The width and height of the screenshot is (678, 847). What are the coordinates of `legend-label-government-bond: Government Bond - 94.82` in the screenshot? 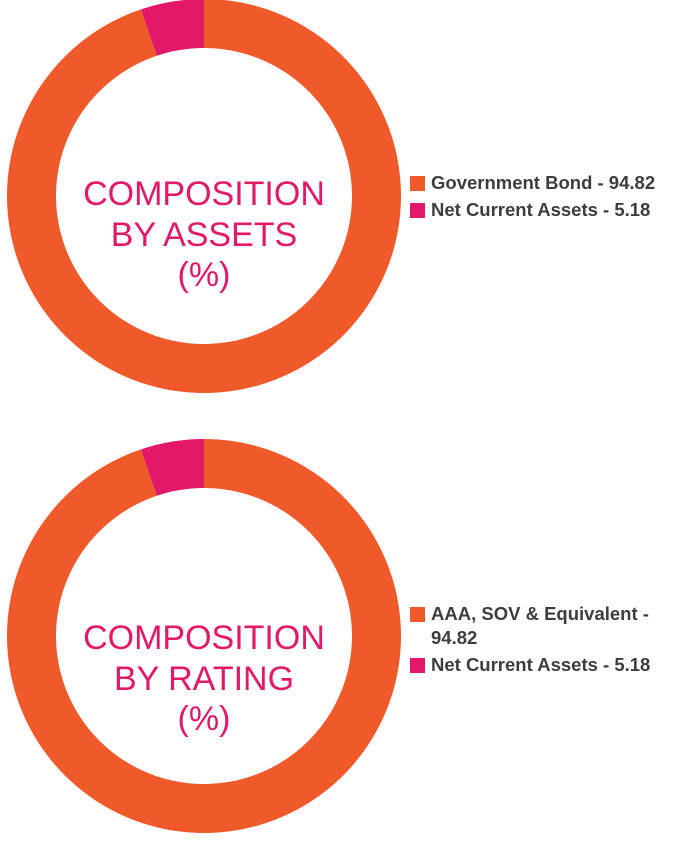 It's located at (543, 182).